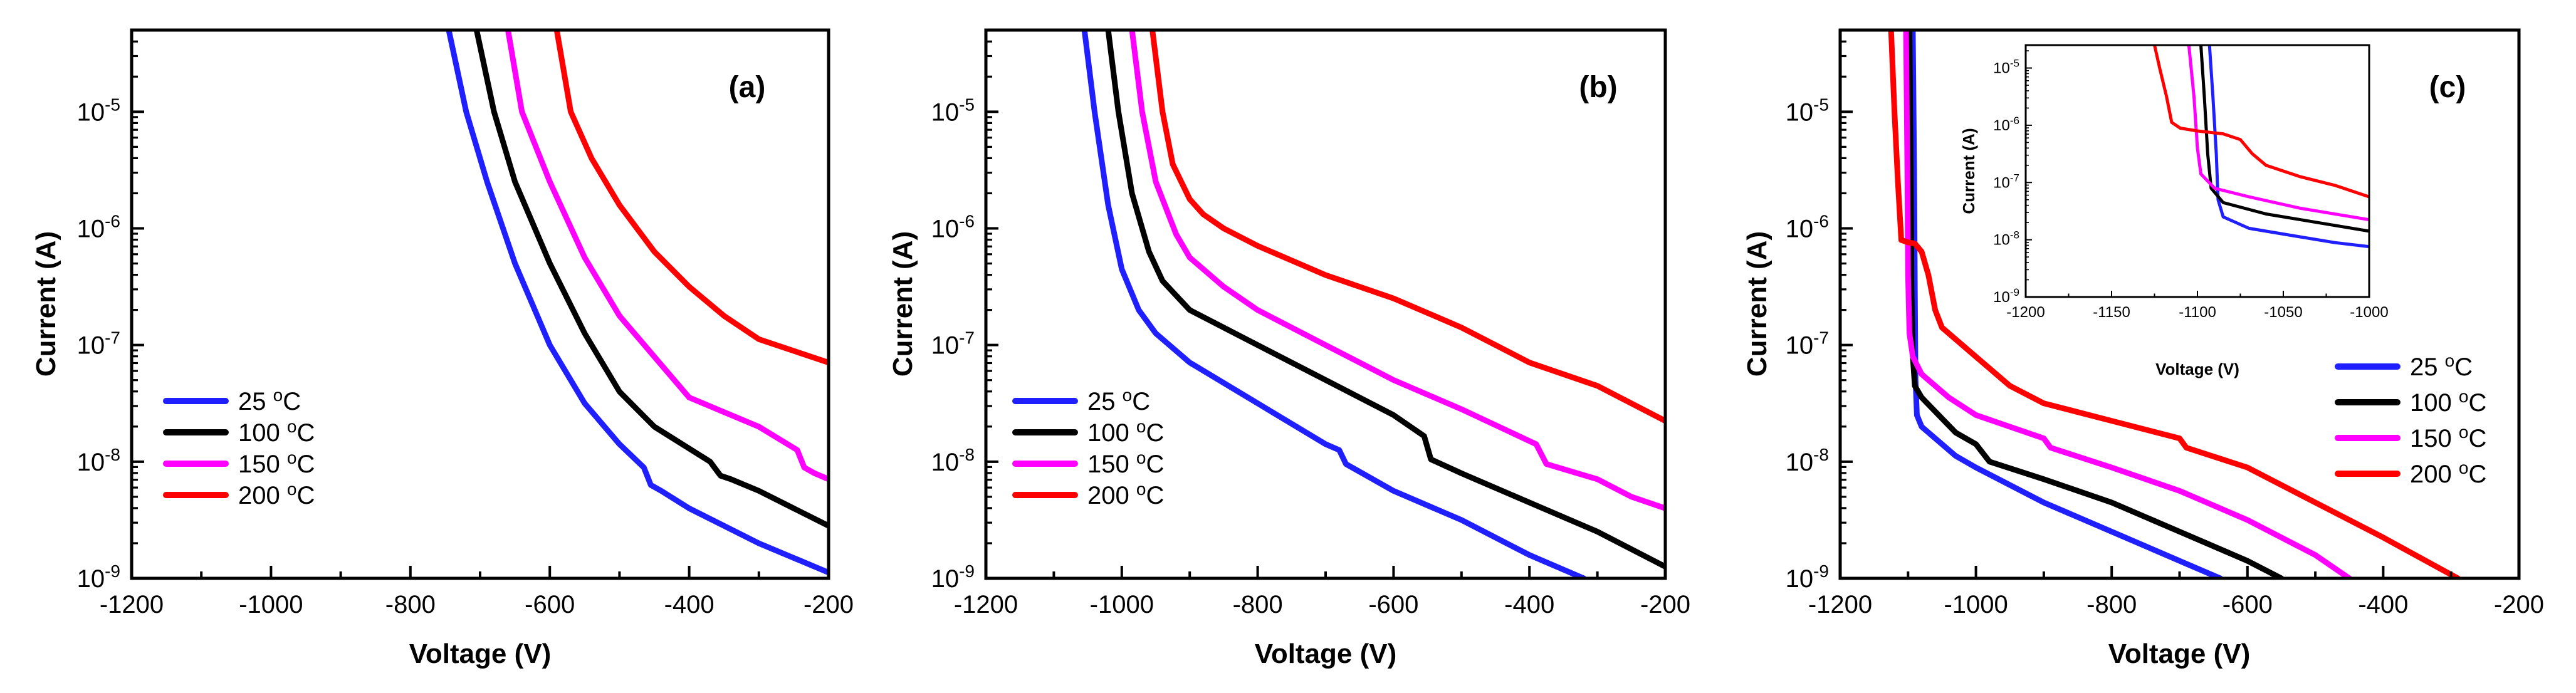  Describe the element at coordinates (2519, 604) in the screenshot. I see `panel-c-x-tick-label: -200` at that location.